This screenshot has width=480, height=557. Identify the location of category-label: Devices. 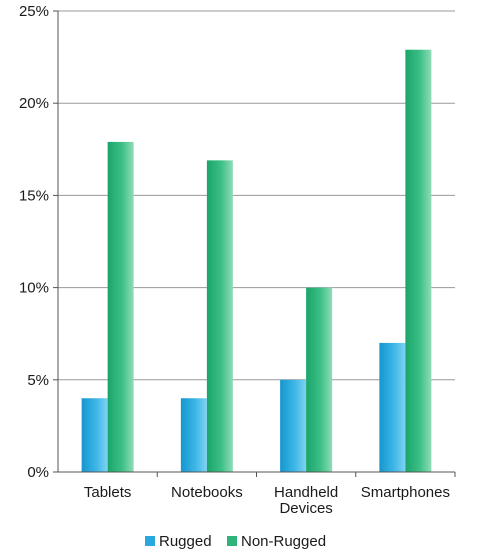
(305, 508).